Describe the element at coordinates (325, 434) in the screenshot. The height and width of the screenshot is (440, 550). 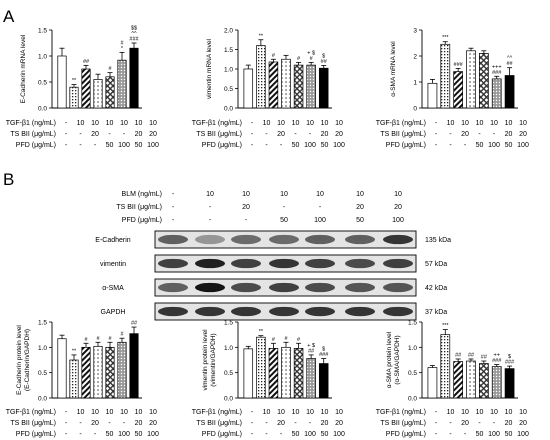
I see `condition-value: 50` at that location.